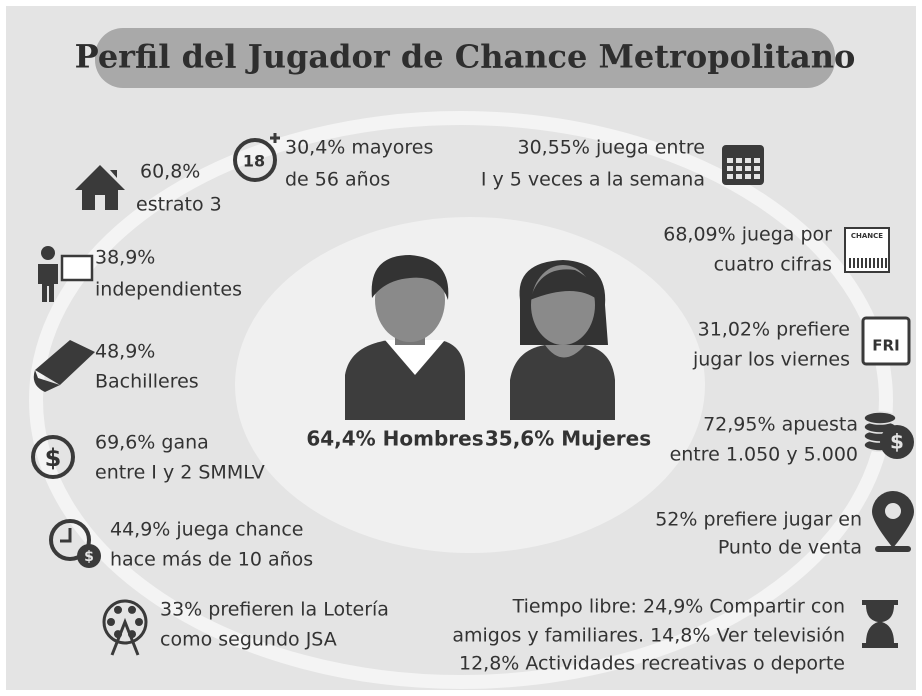 The width and height of the screenshot is (922, 696). What do you see at coordinates (48, 253) in the screenshot?
I see `head` at bounding box center [48, 253].